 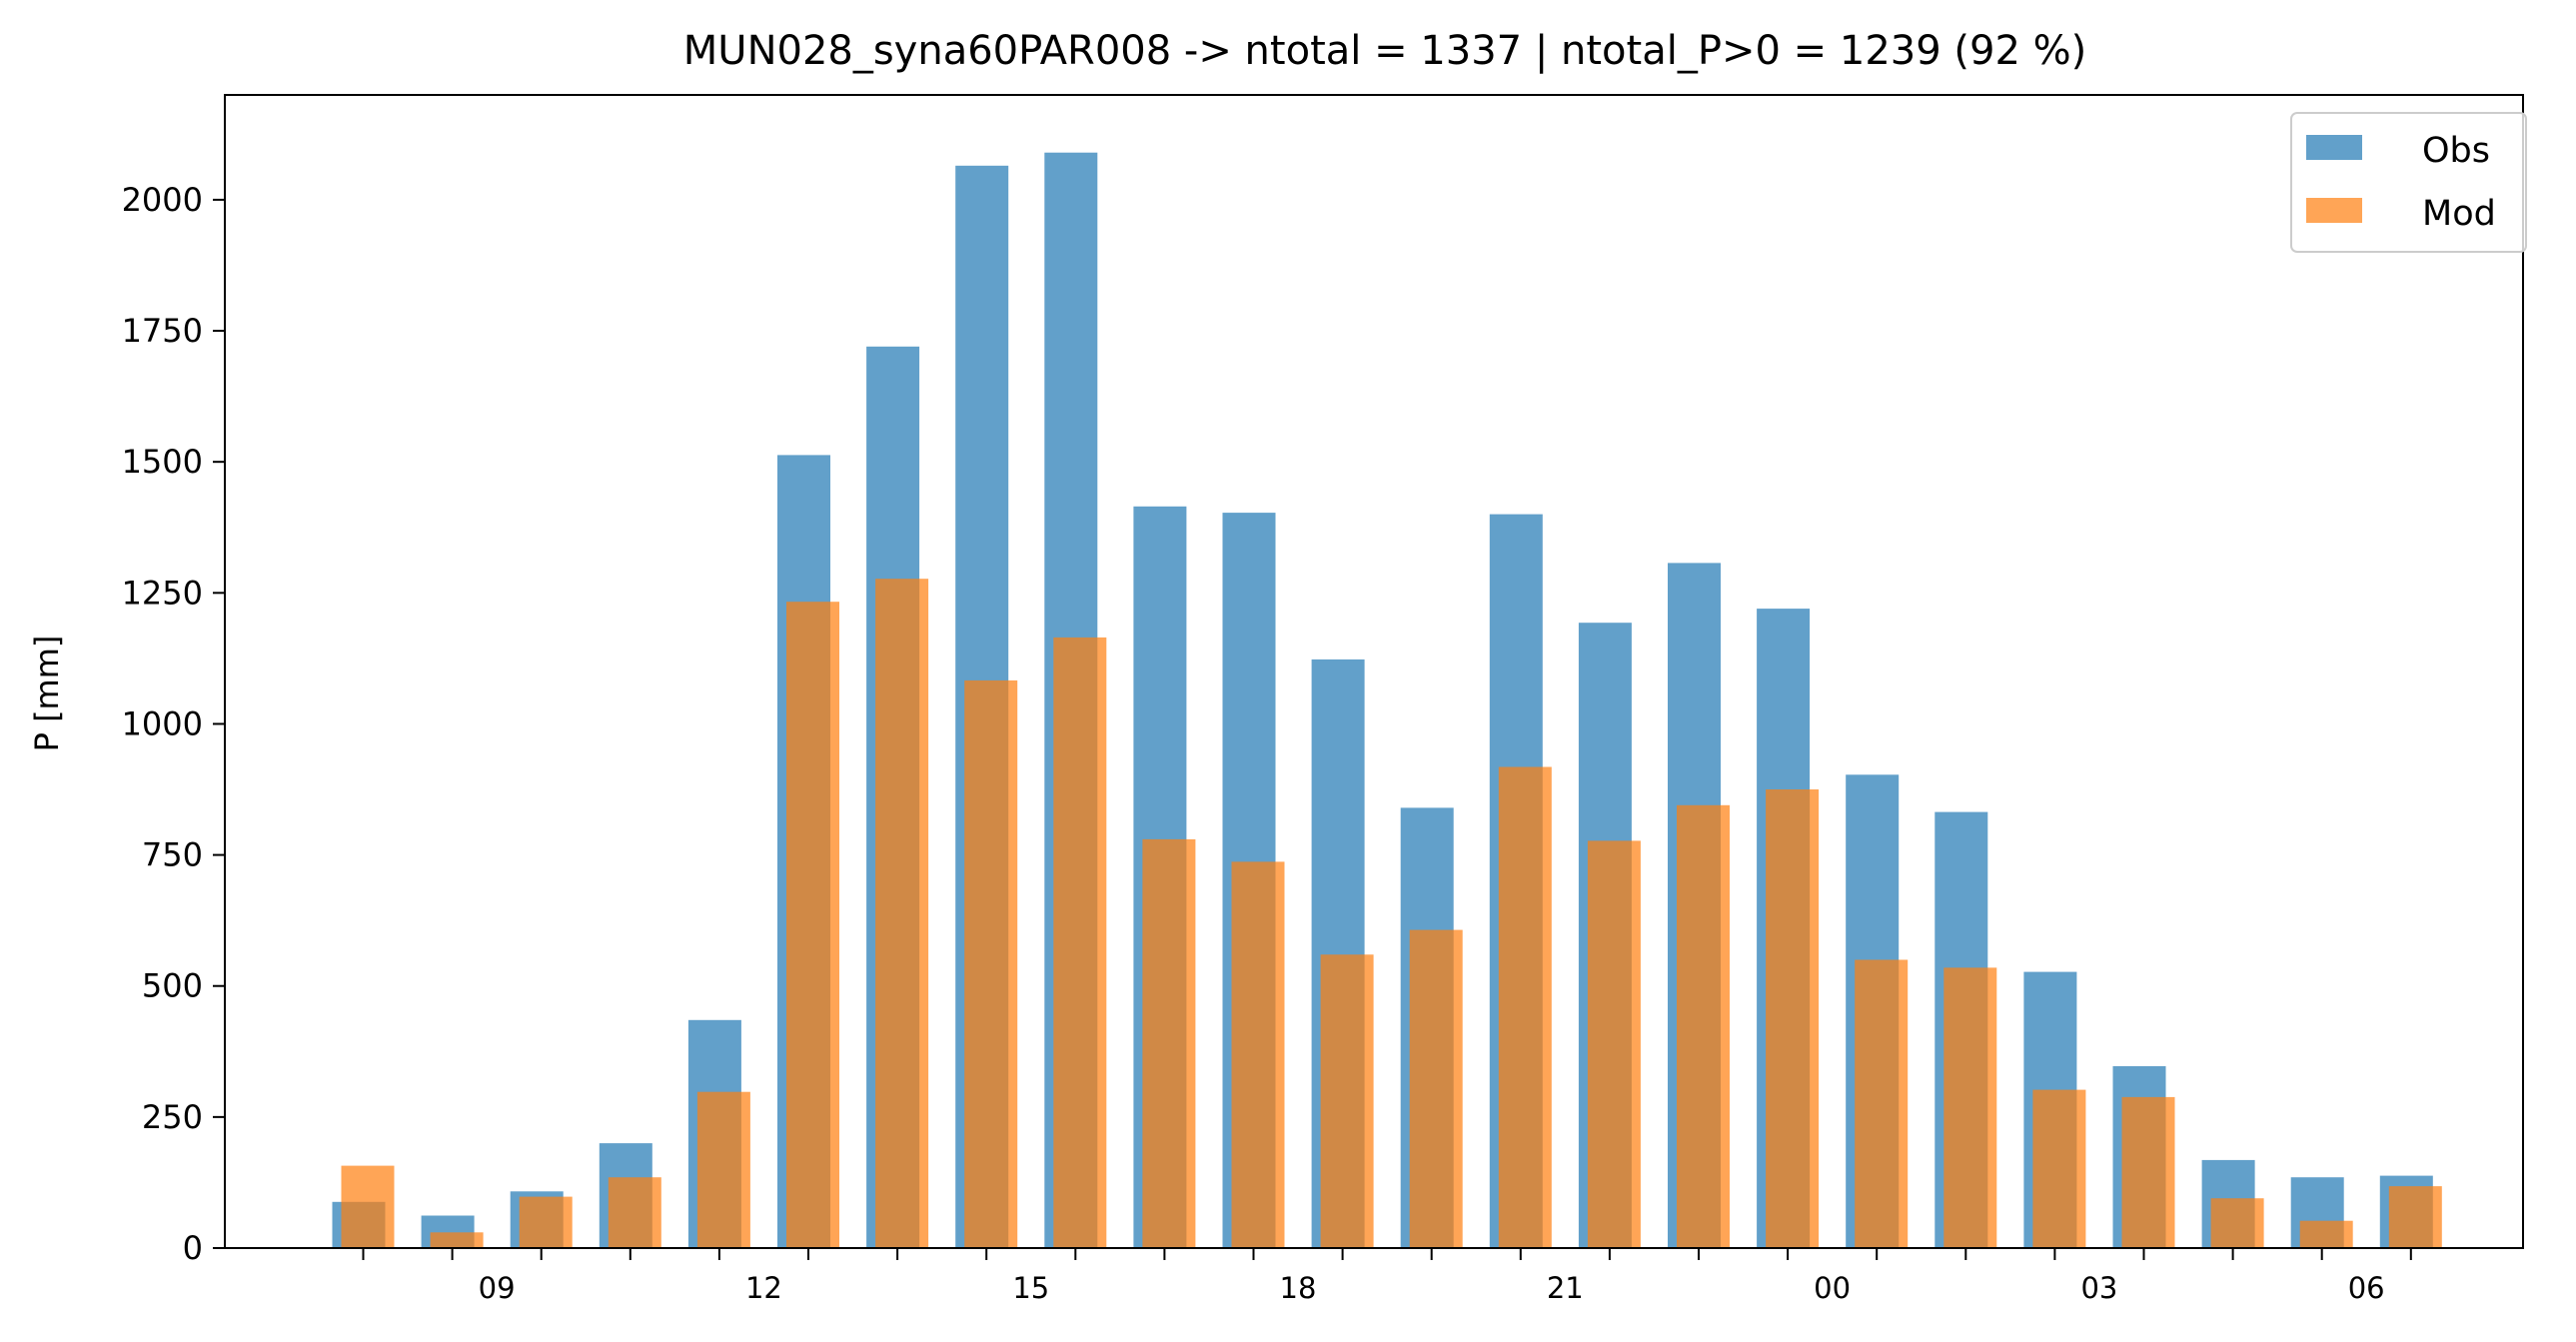 What do you see at coordinates (2456, 151) in the screenshot?
I see `legend-label-obs: Obs` at bounding box center [2456, 151].